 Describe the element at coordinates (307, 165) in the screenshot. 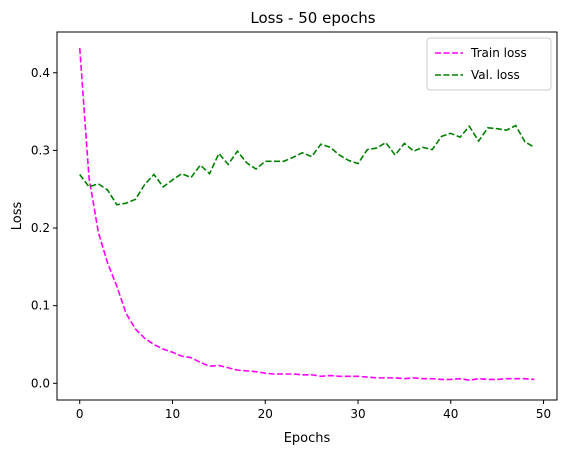

I see `series-line-val-loss` at that location.